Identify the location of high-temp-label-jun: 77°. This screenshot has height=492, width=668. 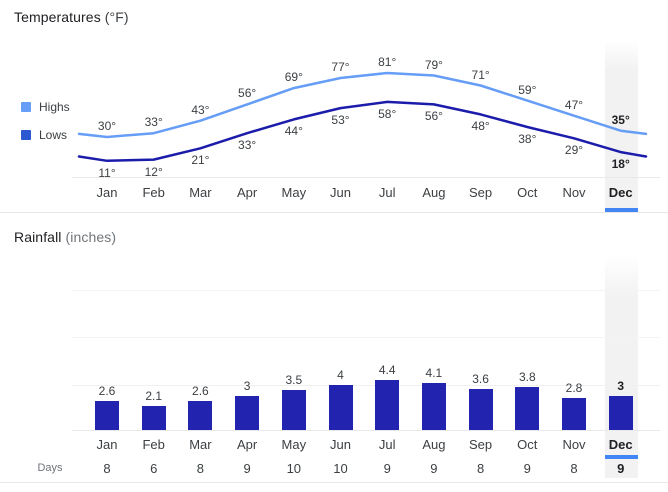
(340, 67).